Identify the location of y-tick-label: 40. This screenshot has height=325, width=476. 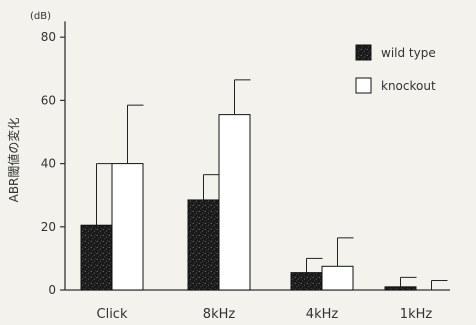
(48, 164).